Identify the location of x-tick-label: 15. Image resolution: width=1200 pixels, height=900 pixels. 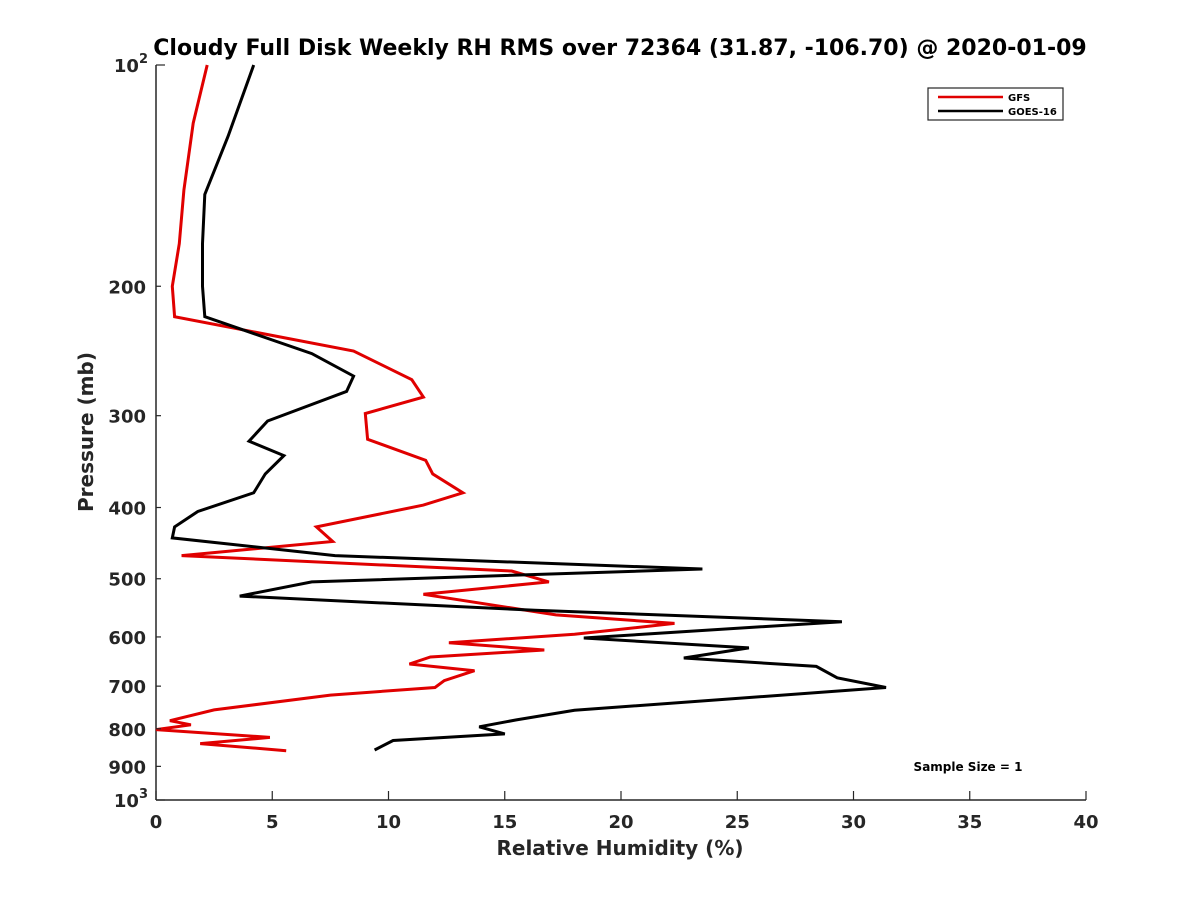
(504, 822).